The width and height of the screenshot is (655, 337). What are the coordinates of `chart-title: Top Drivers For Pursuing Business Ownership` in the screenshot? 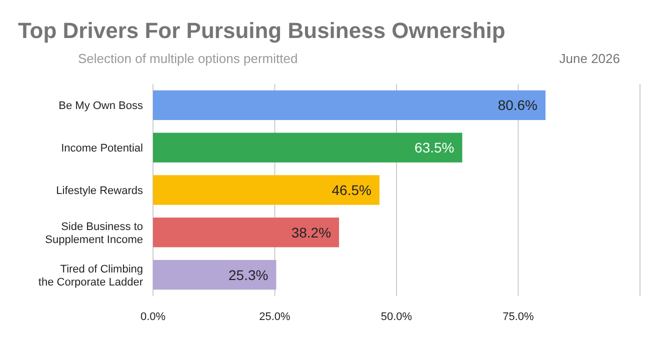 It's located at (262, 30).